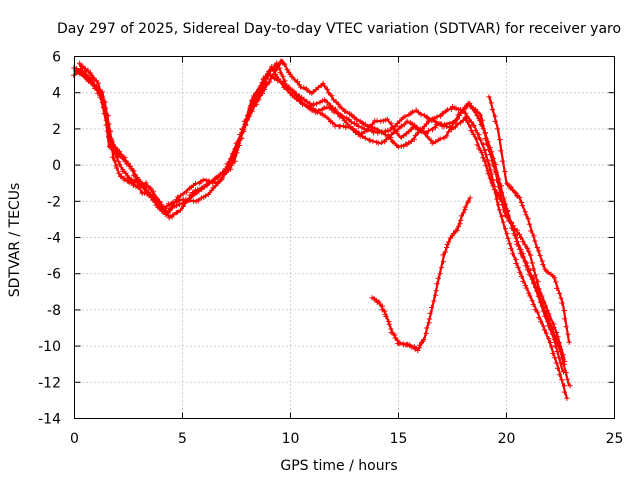  What do you see at coordinates (54, 202) in the screenshot?
I see `y-tick-label: -2` at bounding box center [54, 202].